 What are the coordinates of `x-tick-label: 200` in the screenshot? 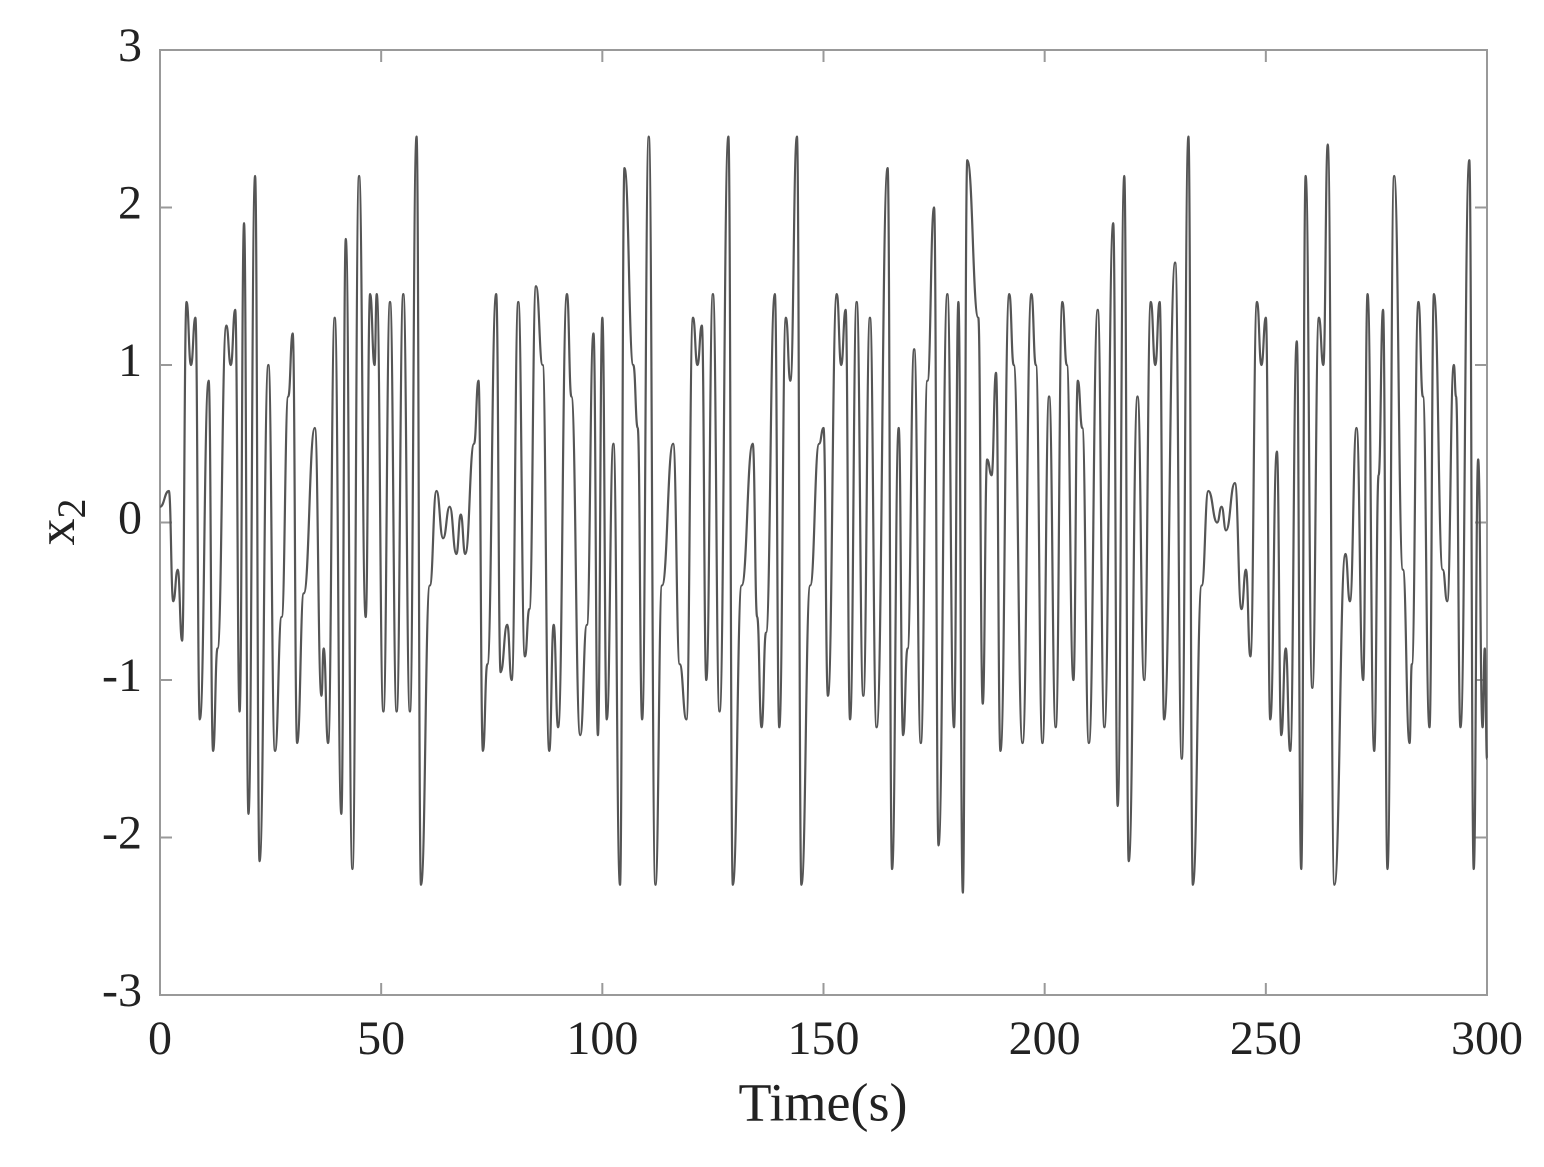 It's located at (1045, 1038).